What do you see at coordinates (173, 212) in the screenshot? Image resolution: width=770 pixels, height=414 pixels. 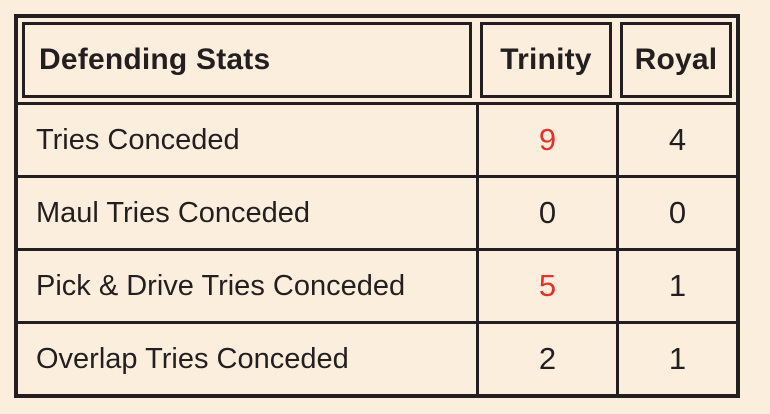 I see `row-label: Maul Tries Conceded` at bounding box center [173, 212].